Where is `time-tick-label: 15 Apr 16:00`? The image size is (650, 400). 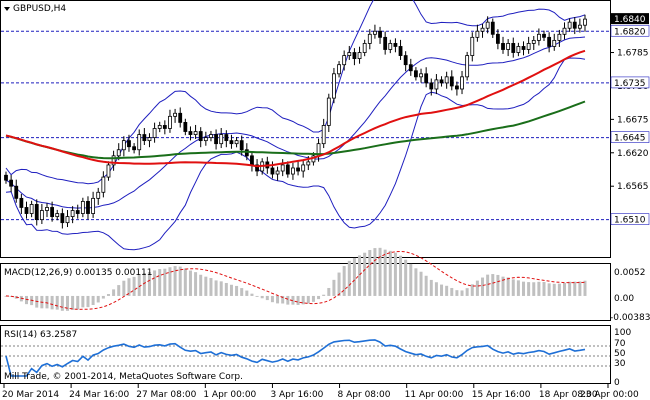 time-tick-label: 15 Apr 16:00 is located at coordinates (501, 395).